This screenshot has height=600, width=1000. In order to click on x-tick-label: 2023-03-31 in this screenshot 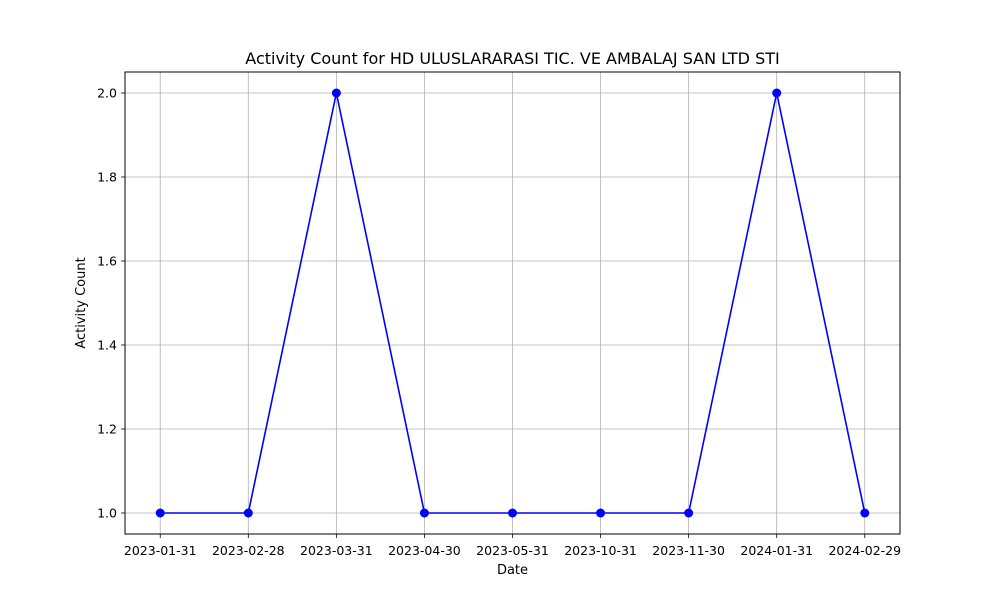, I will do `click(336, 550)`.